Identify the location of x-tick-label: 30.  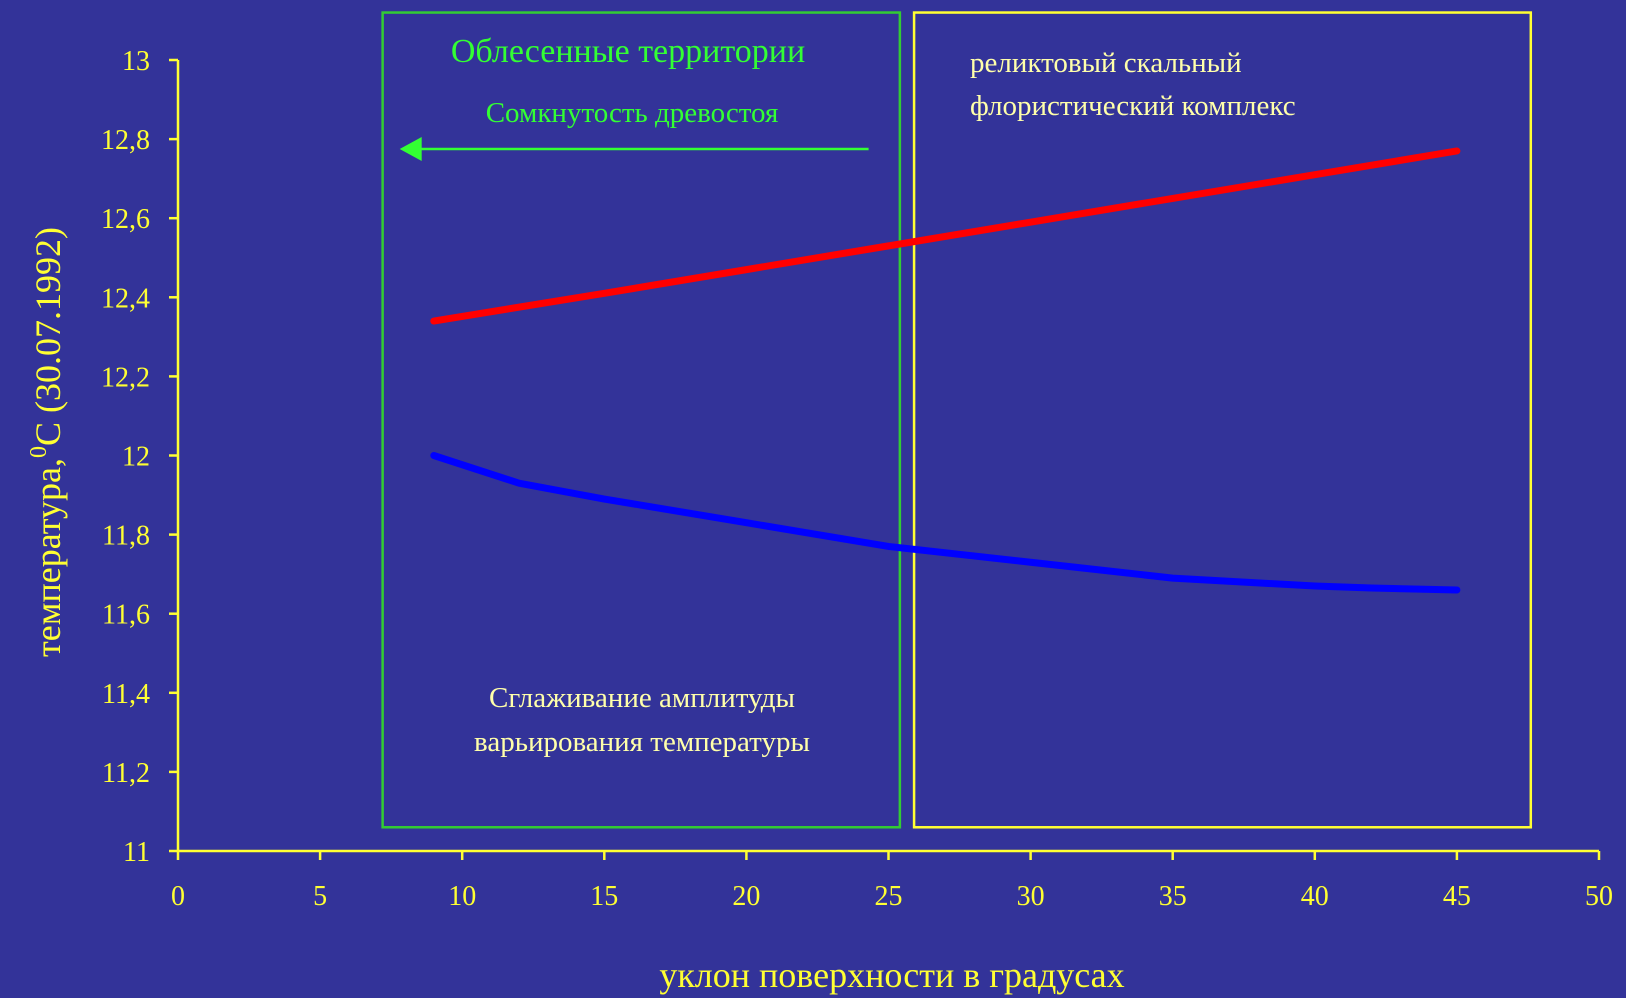
(1031, 896).